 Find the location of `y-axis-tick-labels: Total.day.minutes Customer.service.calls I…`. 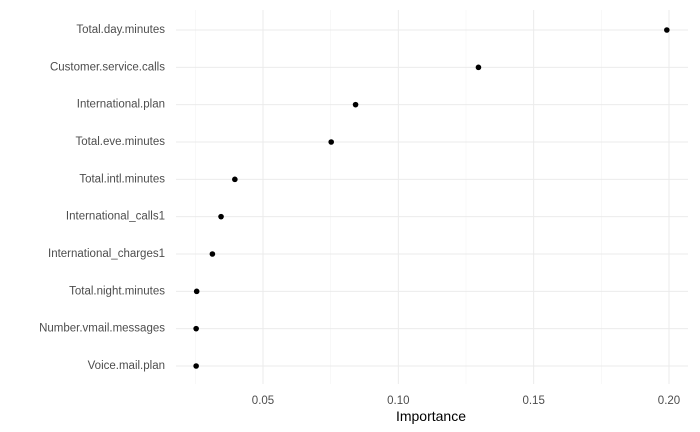

y-axis-tick-labels: Total.day.minutes Customer.service.calls I… is located at coordinates (102, 198).